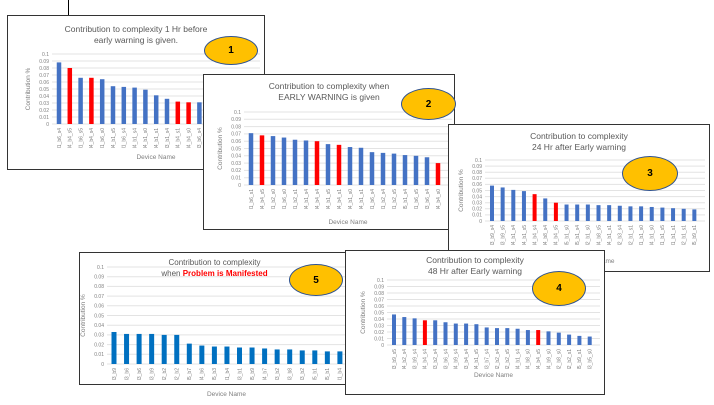 This screenshot has height=405, width=714. Describe the element at coordinates (203, 374) in the screenshot. I see `x-tick-label: l4_b6` at that location.